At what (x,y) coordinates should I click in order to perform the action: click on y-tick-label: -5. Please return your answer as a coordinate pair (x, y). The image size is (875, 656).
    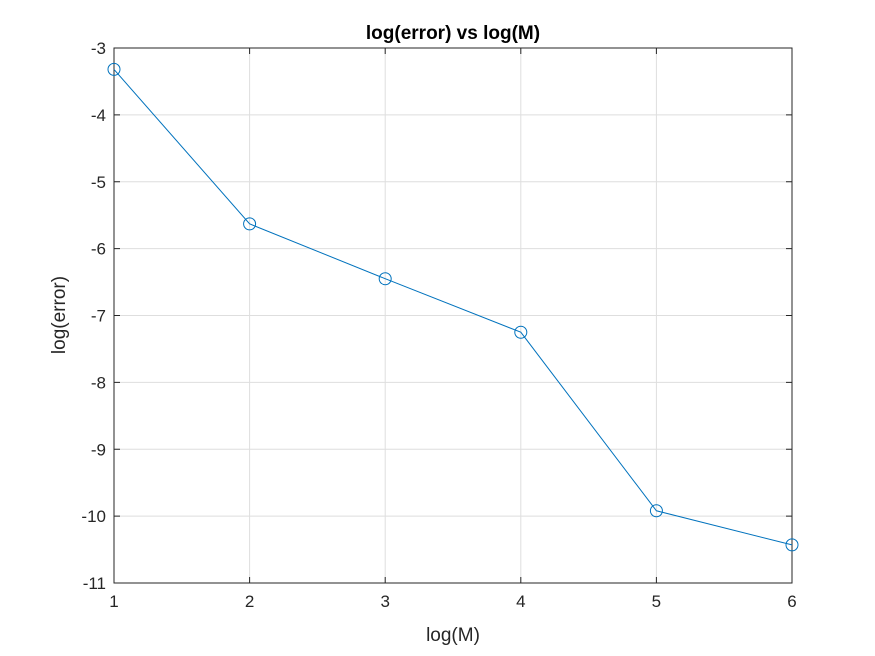
    Looking at the image, I should click on (98, 182).